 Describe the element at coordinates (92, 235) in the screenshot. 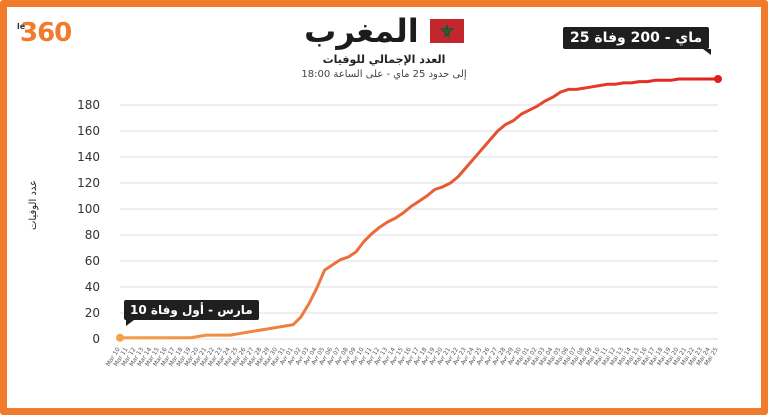

I see `y-tick-label: 80` at that location.